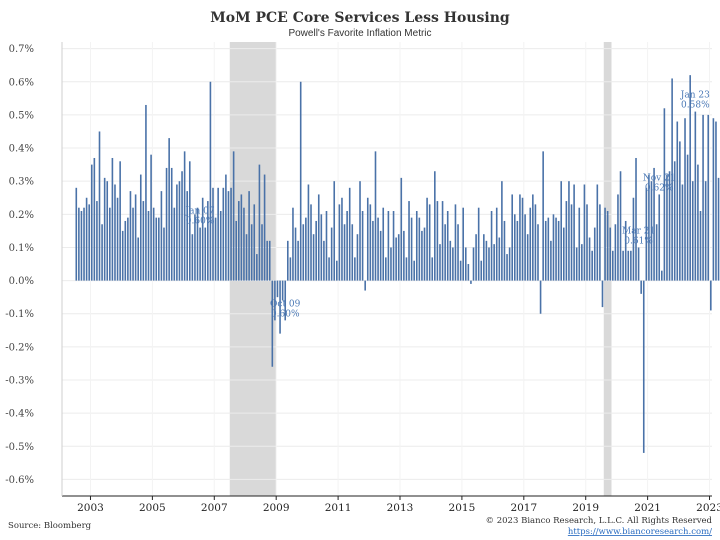 The image size is (720, 540). What do you see at coordinates (50, 526) in the screenshot?
I see `source-note: Source: Bloomberg` at bounding box center [50, 526].